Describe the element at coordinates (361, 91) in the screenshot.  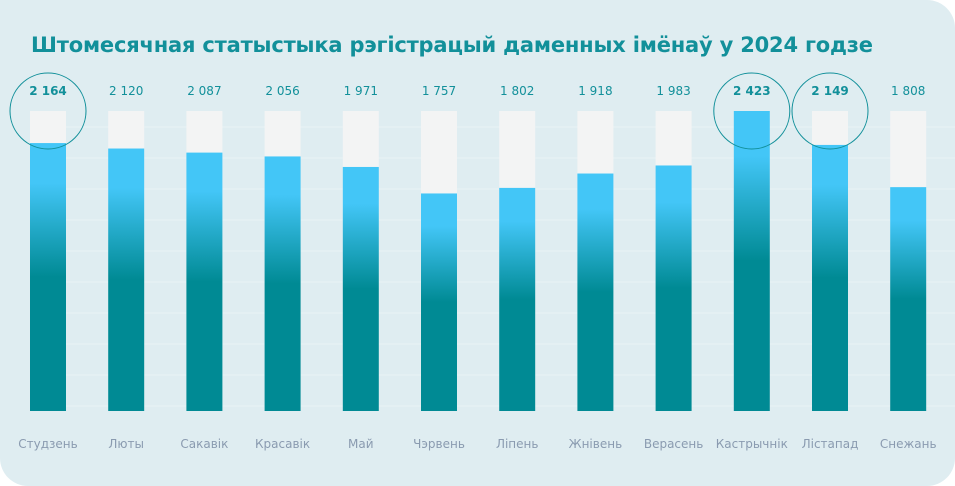
I see `value-label: 1 971` at that location.